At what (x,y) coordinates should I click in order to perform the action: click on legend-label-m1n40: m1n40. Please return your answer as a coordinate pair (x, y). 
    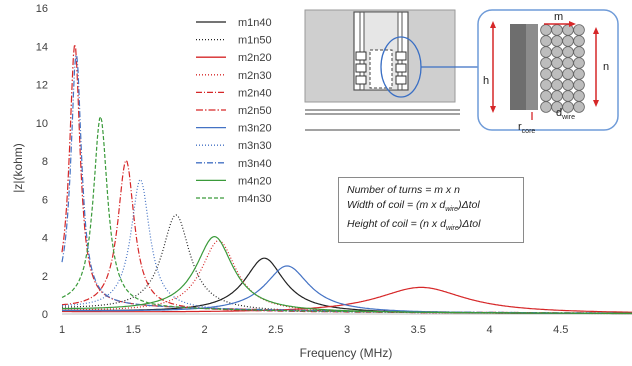
    Looking at the image, I should click on (255, 23).